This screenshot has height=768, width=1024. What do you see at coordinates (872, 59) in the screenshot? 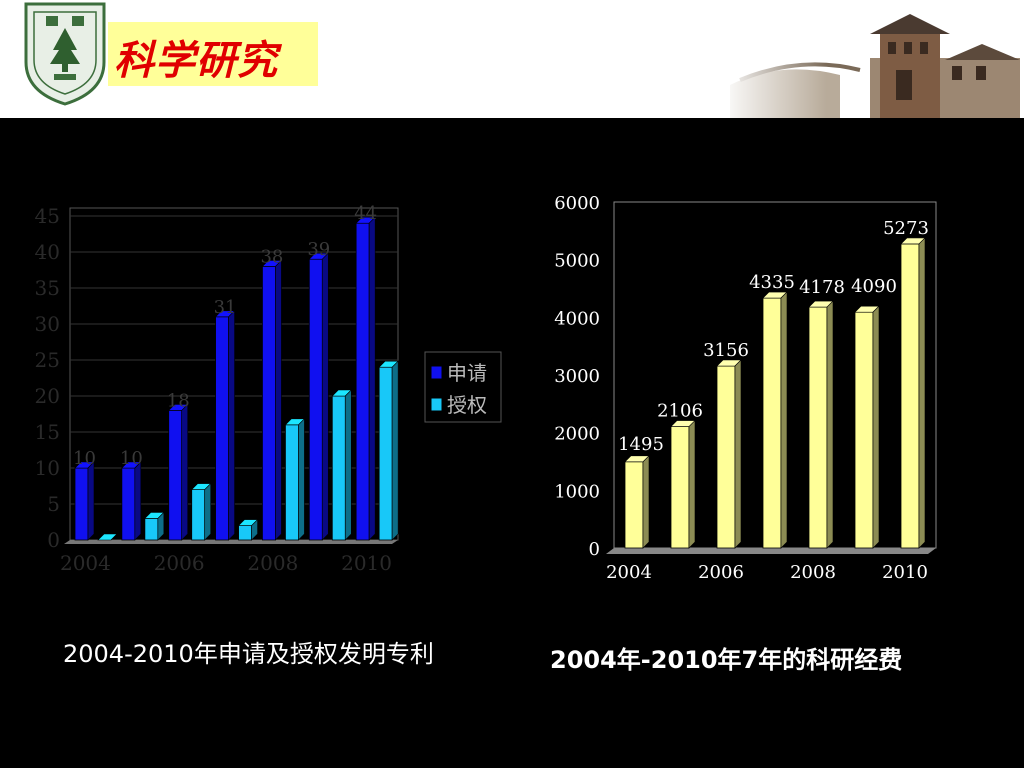
I see `campus-building-scenery-icon` at bounding box center [872, 59].